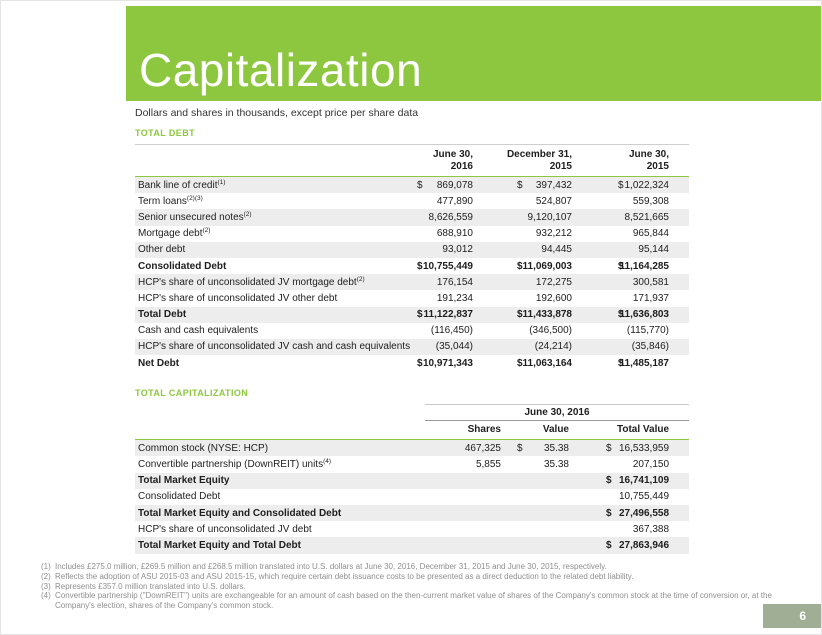 This screenshot has width=822, height=635. What do you see at coordinates (547, 315) in the screenshot?
I see `amount: 11,433,878` at bounding box center [547, 315].